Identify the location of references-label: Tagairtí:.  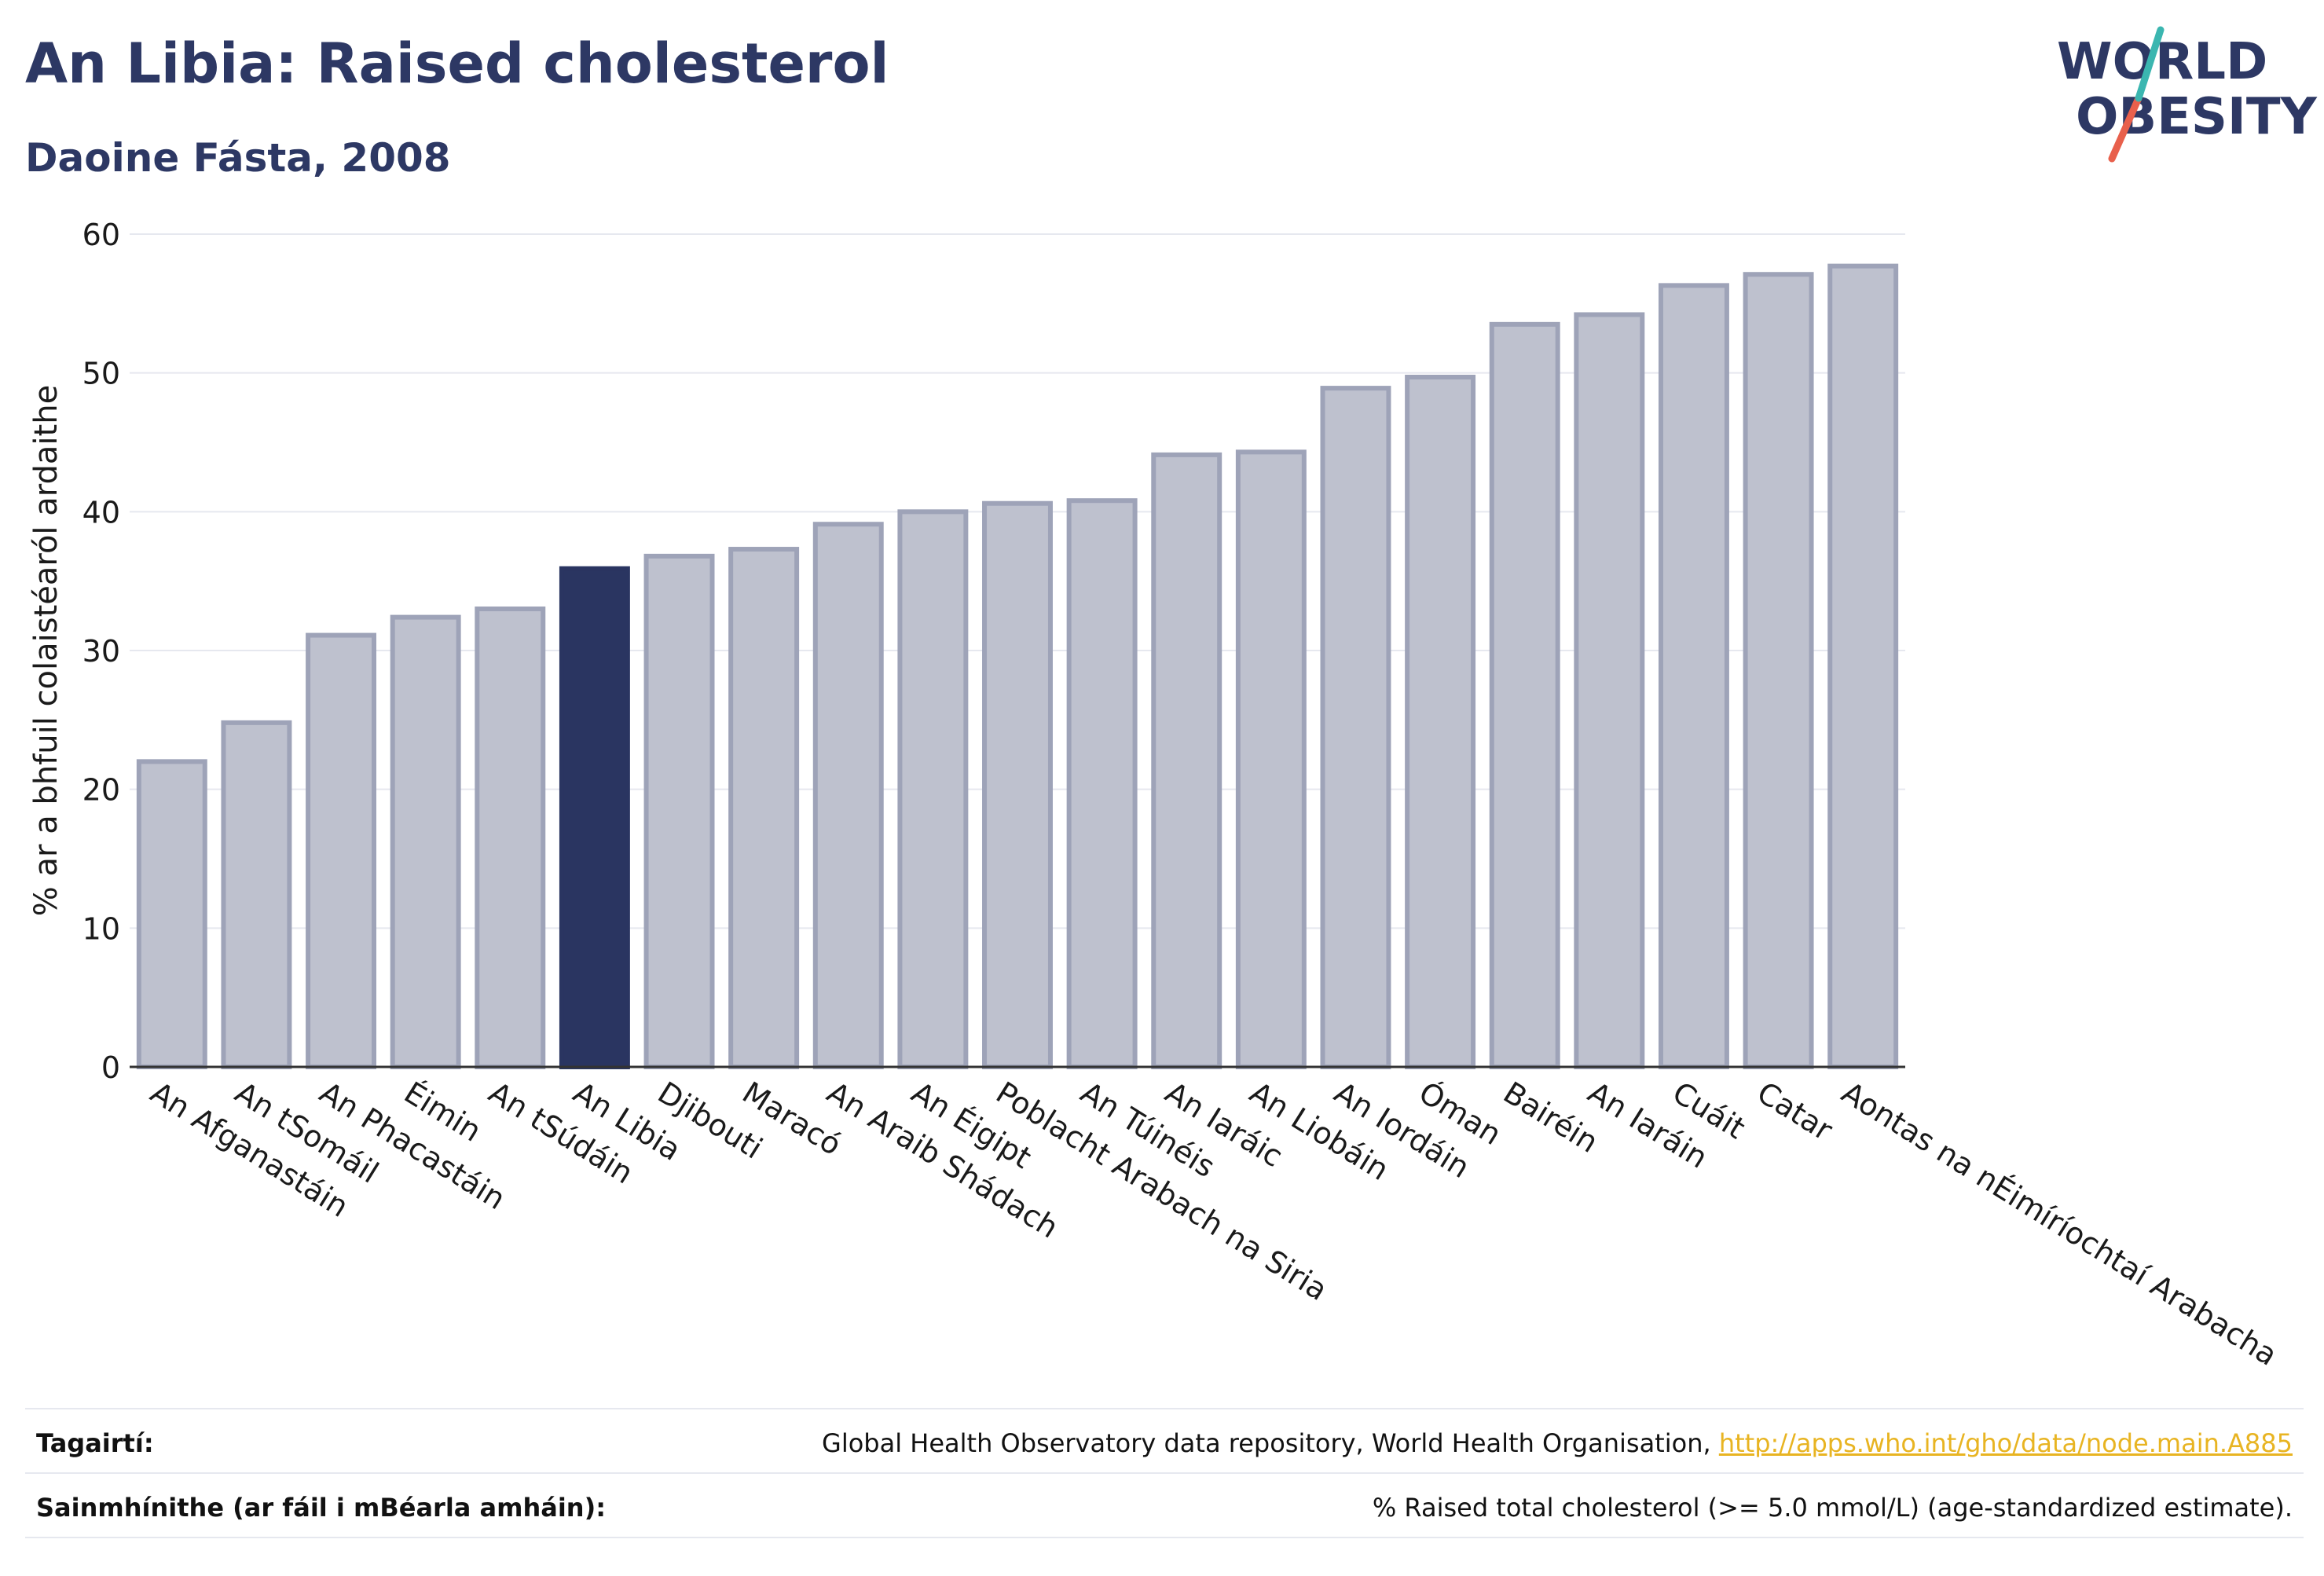
(95, 1443).